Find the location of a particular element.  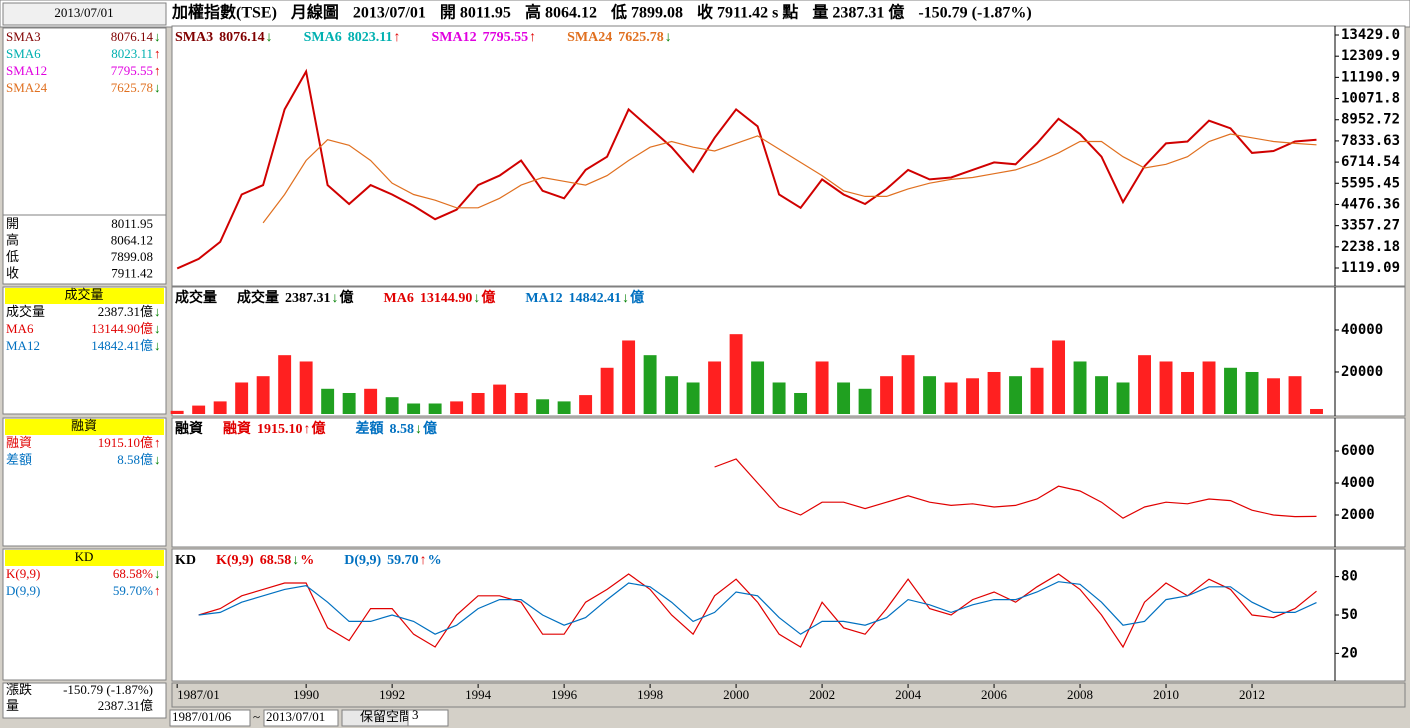

sidebar-value: 2387.31億 is located at coordinates (125, 311).